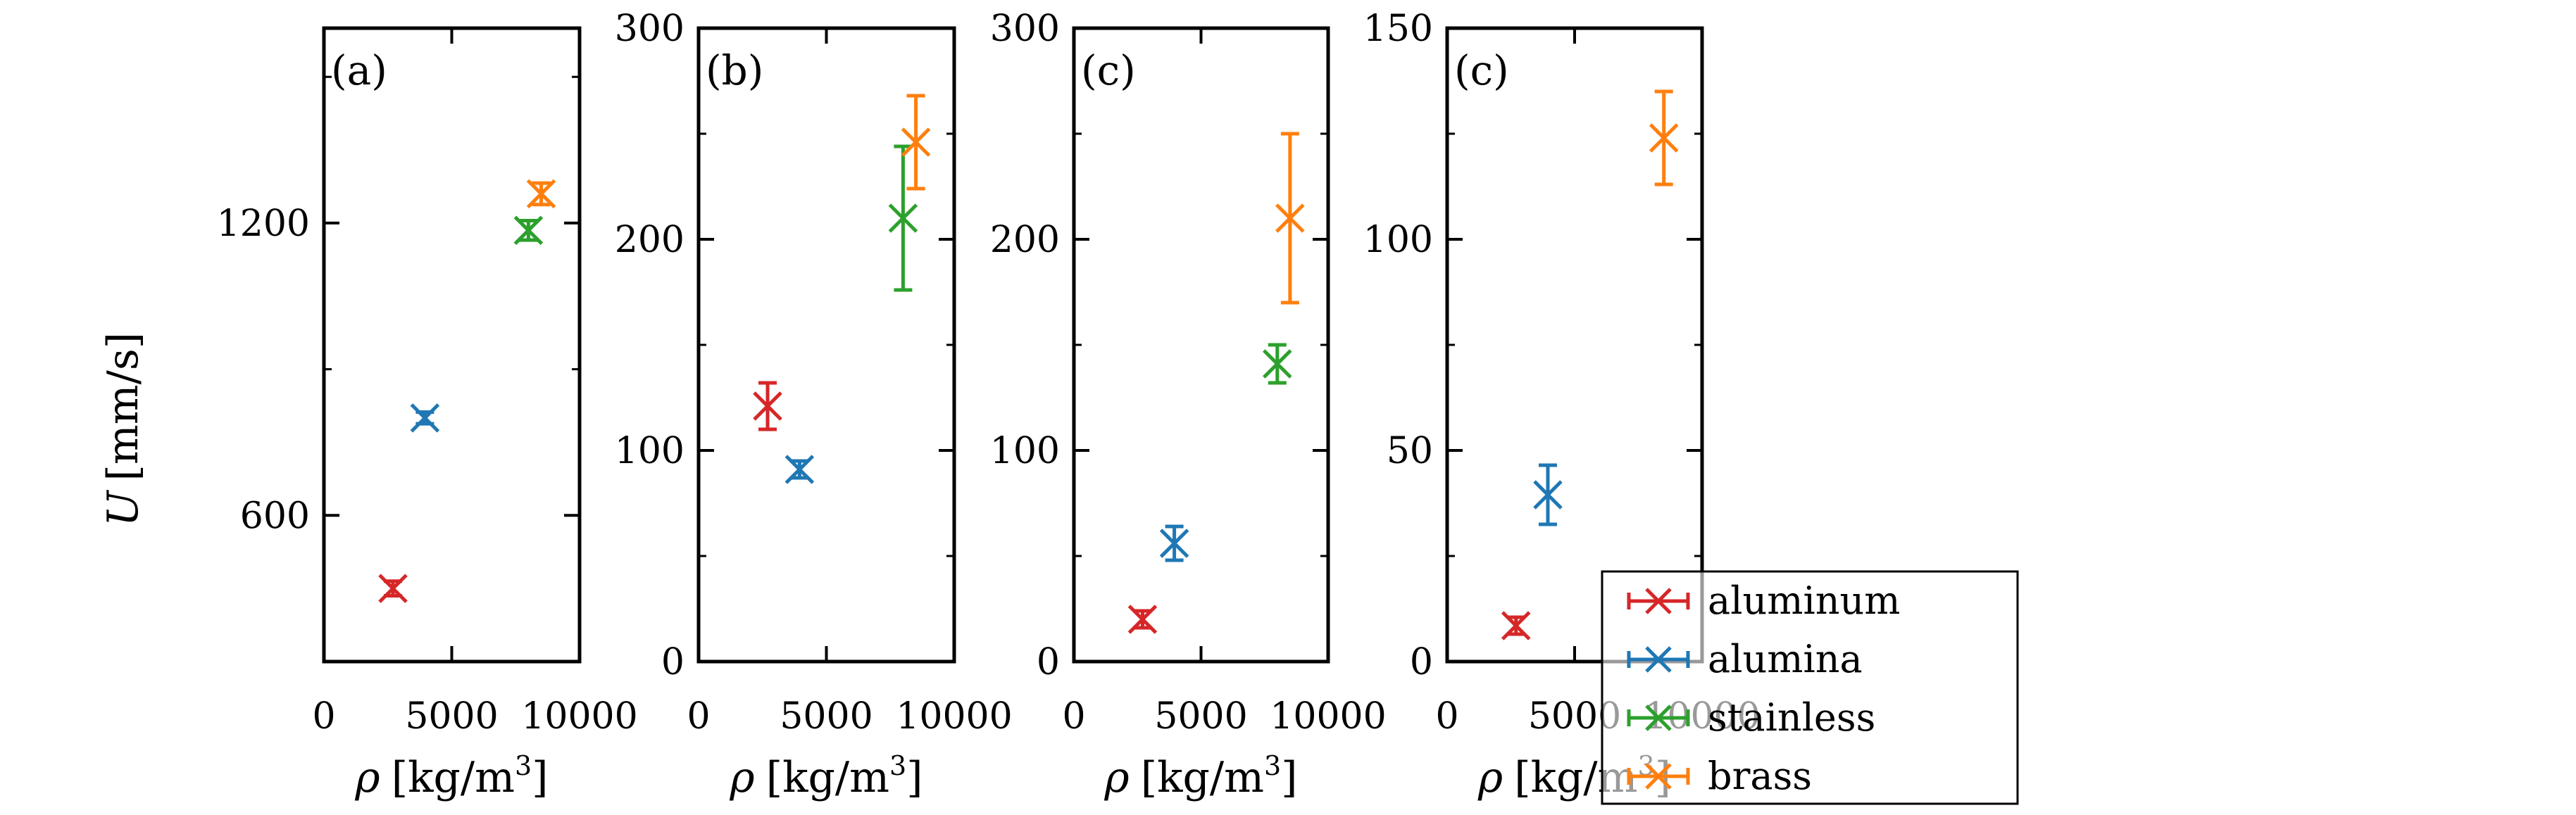 The width and height of the screenshot is (2576, 815). Describe the element at coordinates (734, 70) in the screenshot. I see `panel-label: (b)` at that location.